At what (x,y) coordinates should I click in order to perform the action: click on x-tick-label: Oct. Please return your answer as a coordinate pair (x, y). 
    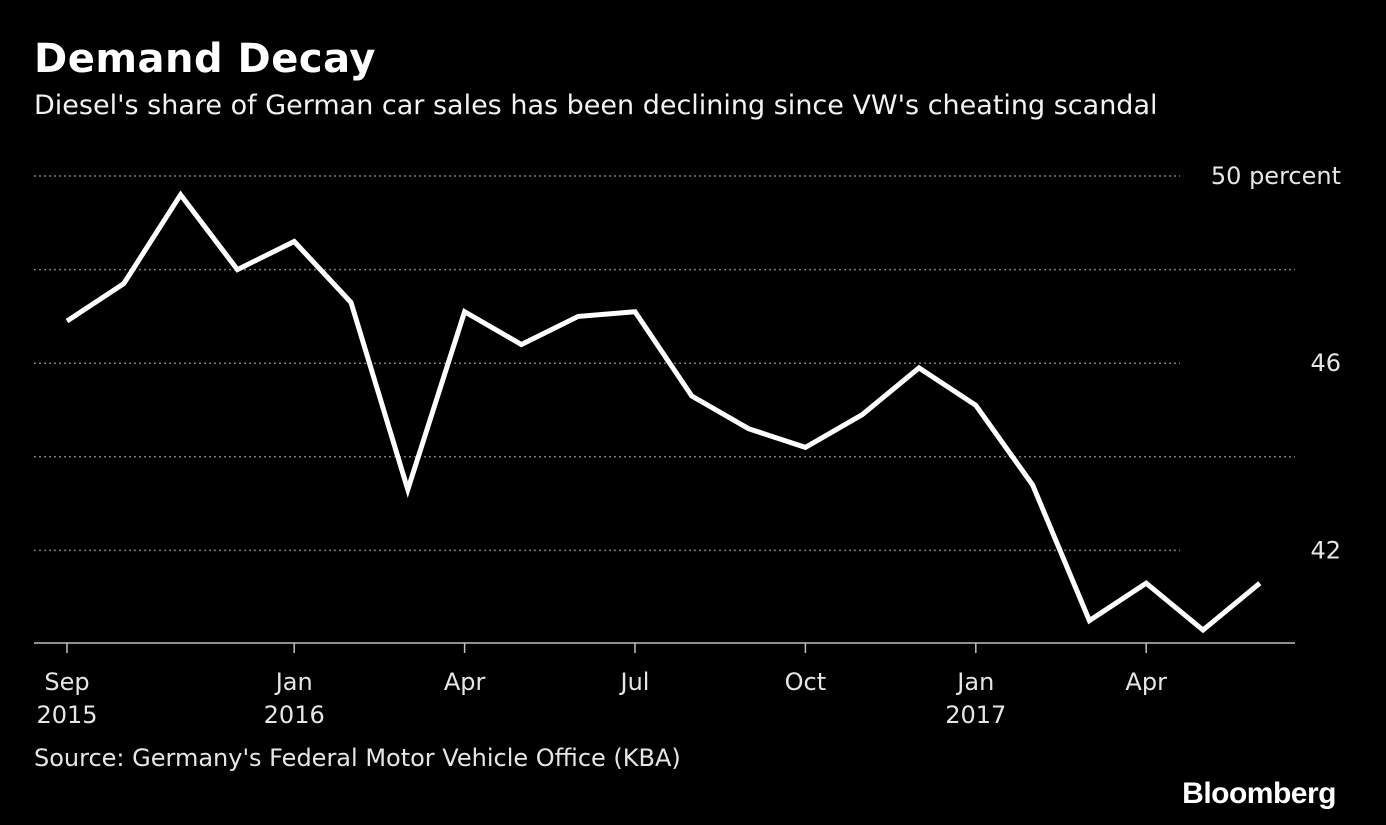
    Looking at the image, I should click on (806, 682).